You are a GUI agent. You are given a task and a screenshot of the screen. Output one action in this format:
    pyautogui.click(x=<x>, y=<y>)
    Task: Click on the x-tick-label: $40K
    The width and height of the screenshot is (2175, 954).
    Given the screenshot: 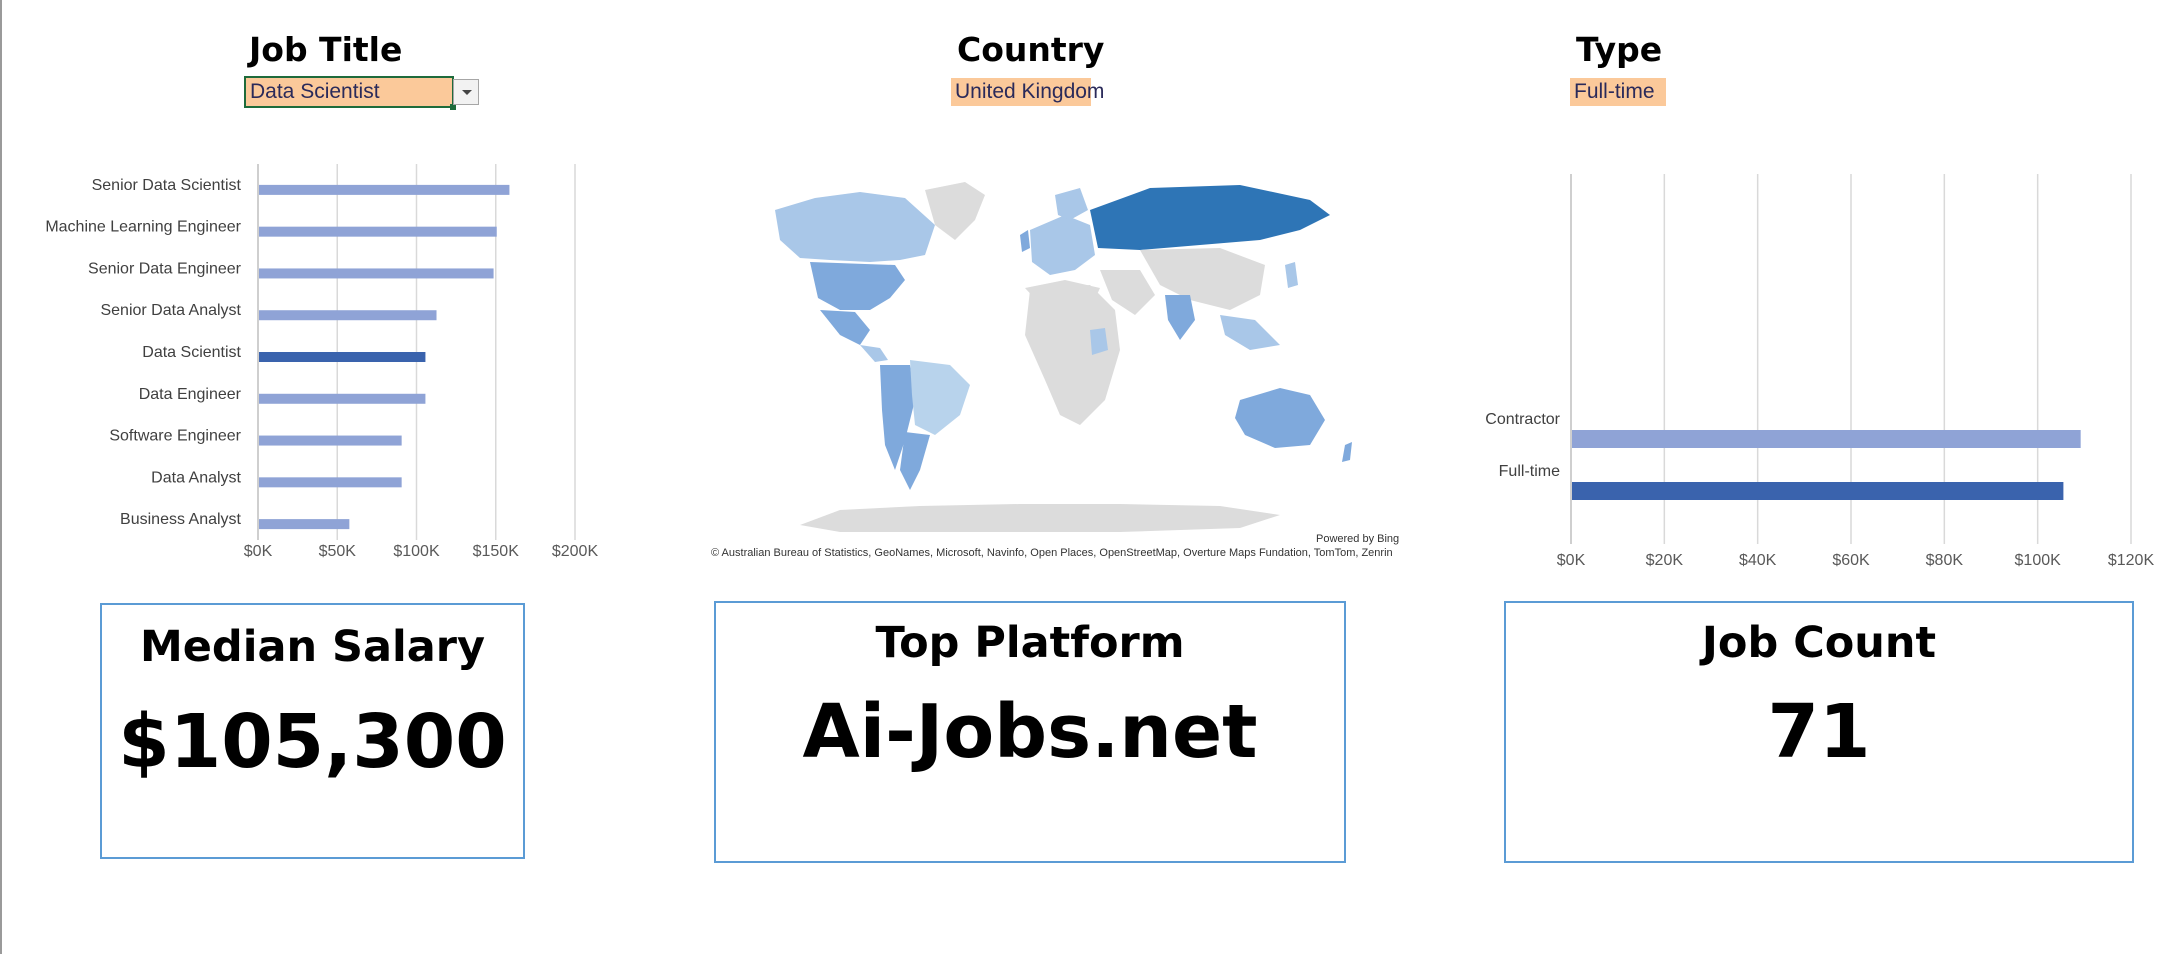 What is the action you would take?
    pyautogui.click(x=1758, y=560)
    